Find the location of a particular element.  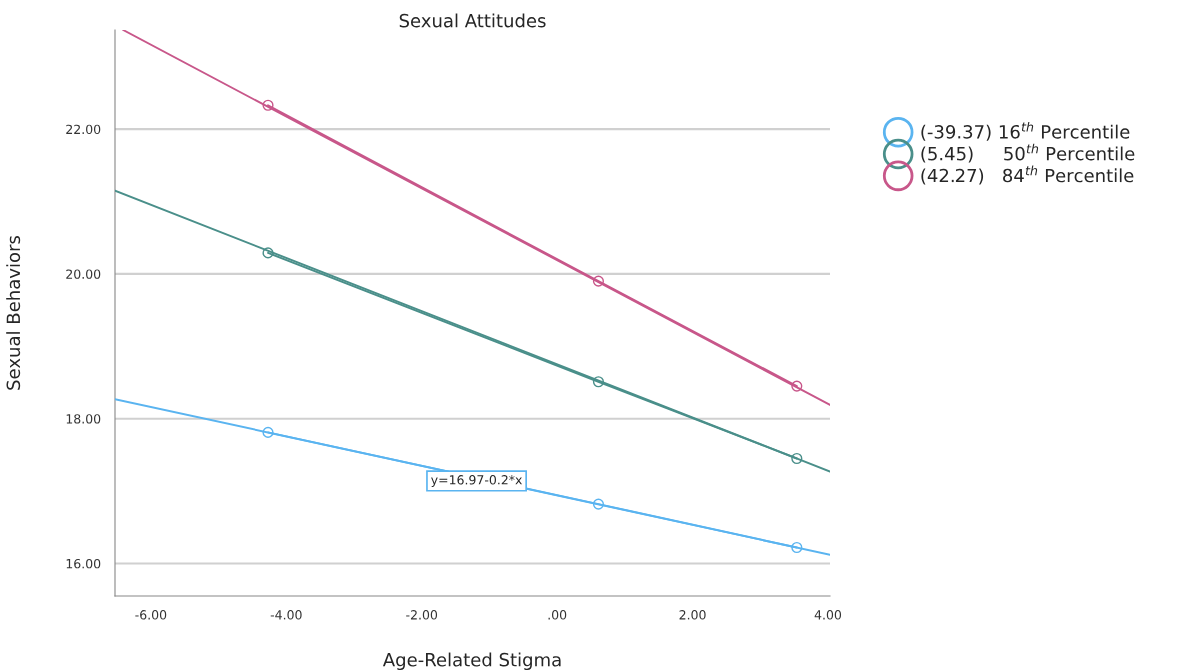

y-tick-label: 16.00 is located at coordinates (83, 563).